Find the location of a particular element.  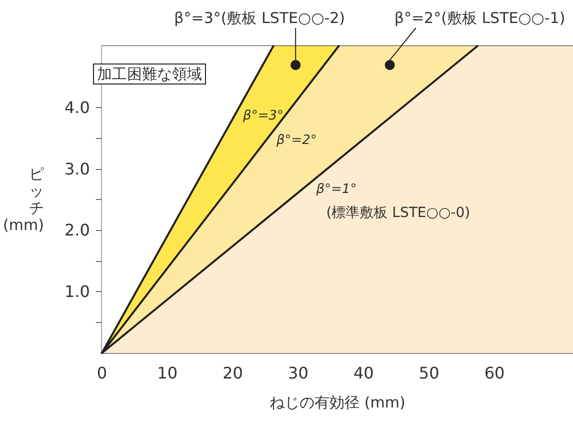

y-tick-label: 2.0 is located at coordinates (77, 230).